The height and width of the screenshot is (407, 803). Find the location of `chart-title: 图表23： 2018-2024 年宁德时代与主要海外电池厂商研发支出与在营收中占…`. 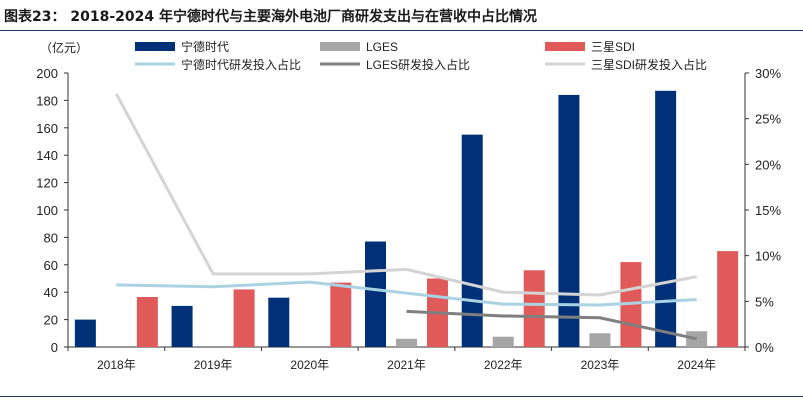

chart-title: 图表23： 2018-2024 年宁德时代与主要海外电池厂商研发支出与在营收中占… is located at coordinates (270, 17).